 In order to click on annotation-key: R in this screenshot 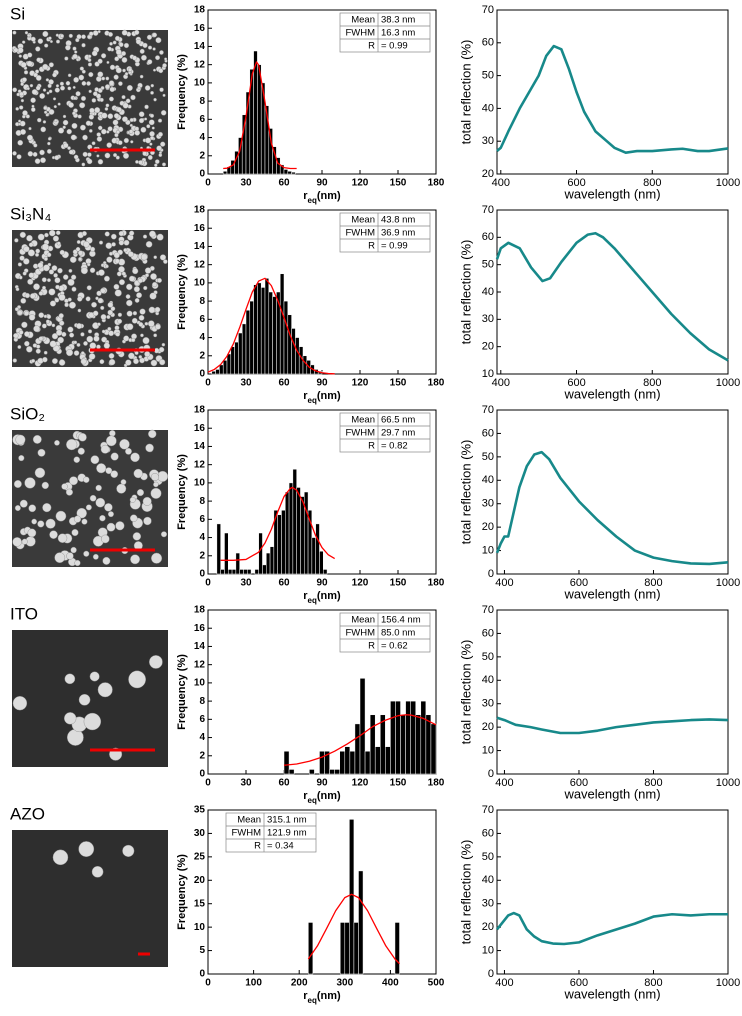, I will do `click(371, 446)`.